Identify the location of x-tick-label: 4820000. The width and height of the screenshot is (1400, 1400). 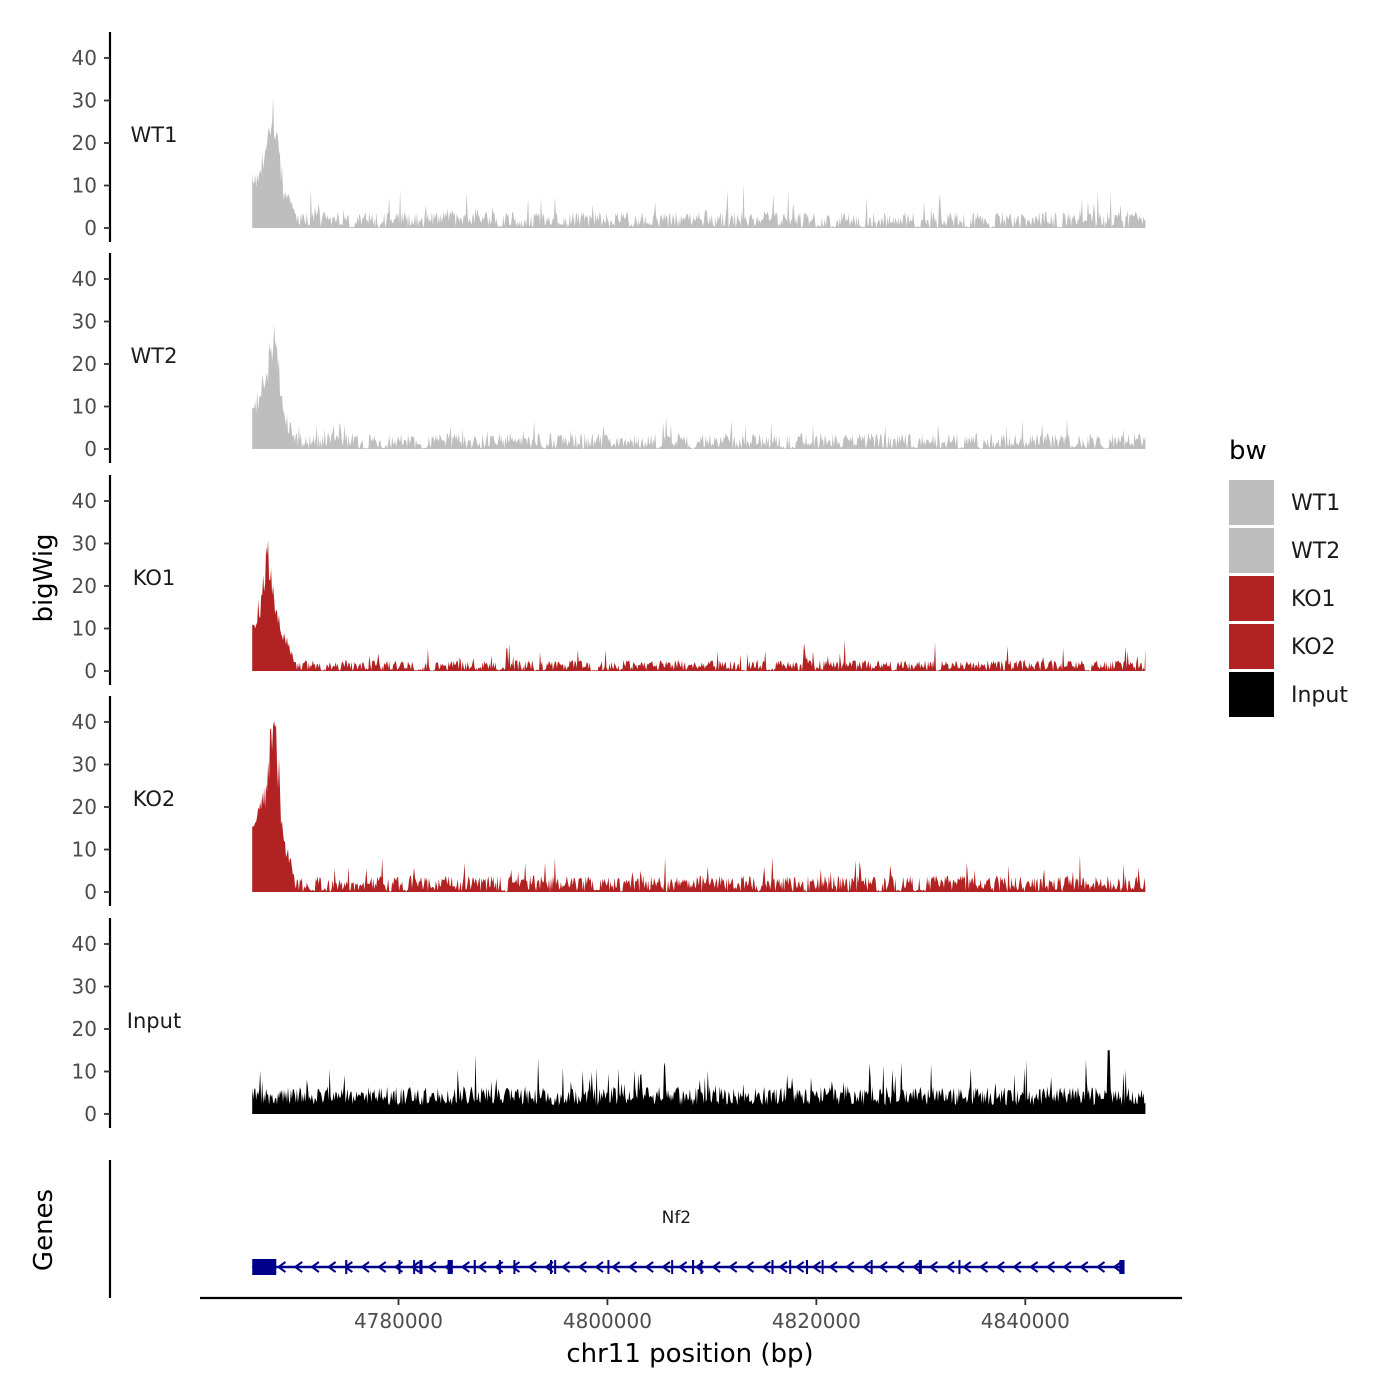
(816, 1321).